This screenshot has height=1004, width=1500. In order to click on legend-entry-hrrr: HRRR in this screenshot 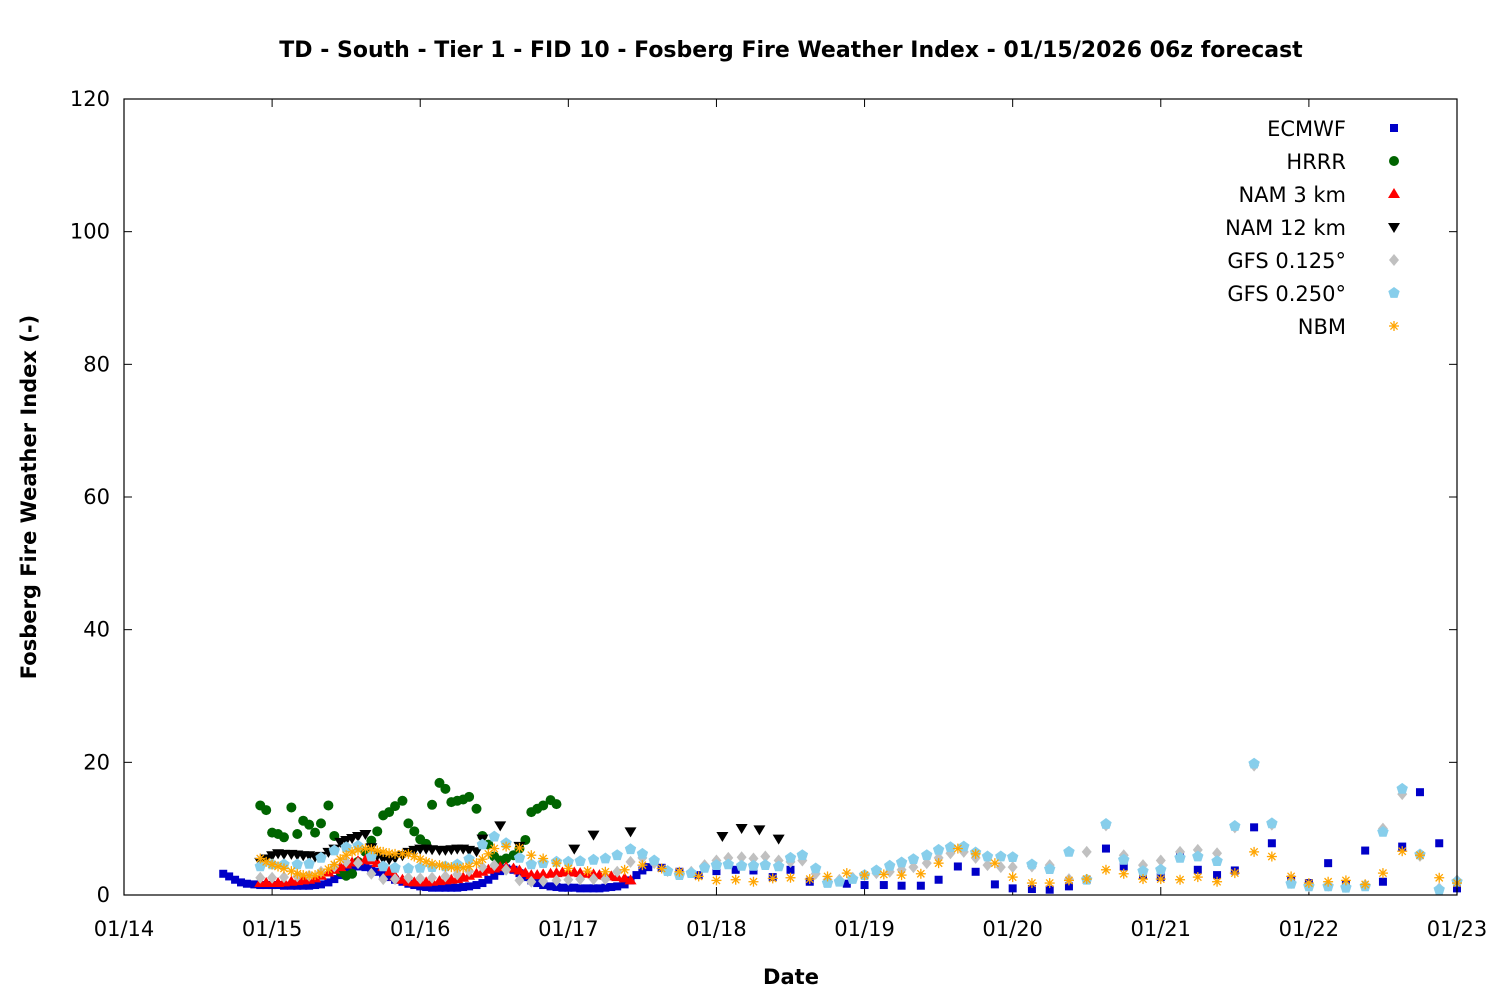, I will do `click(1342, 162)`.